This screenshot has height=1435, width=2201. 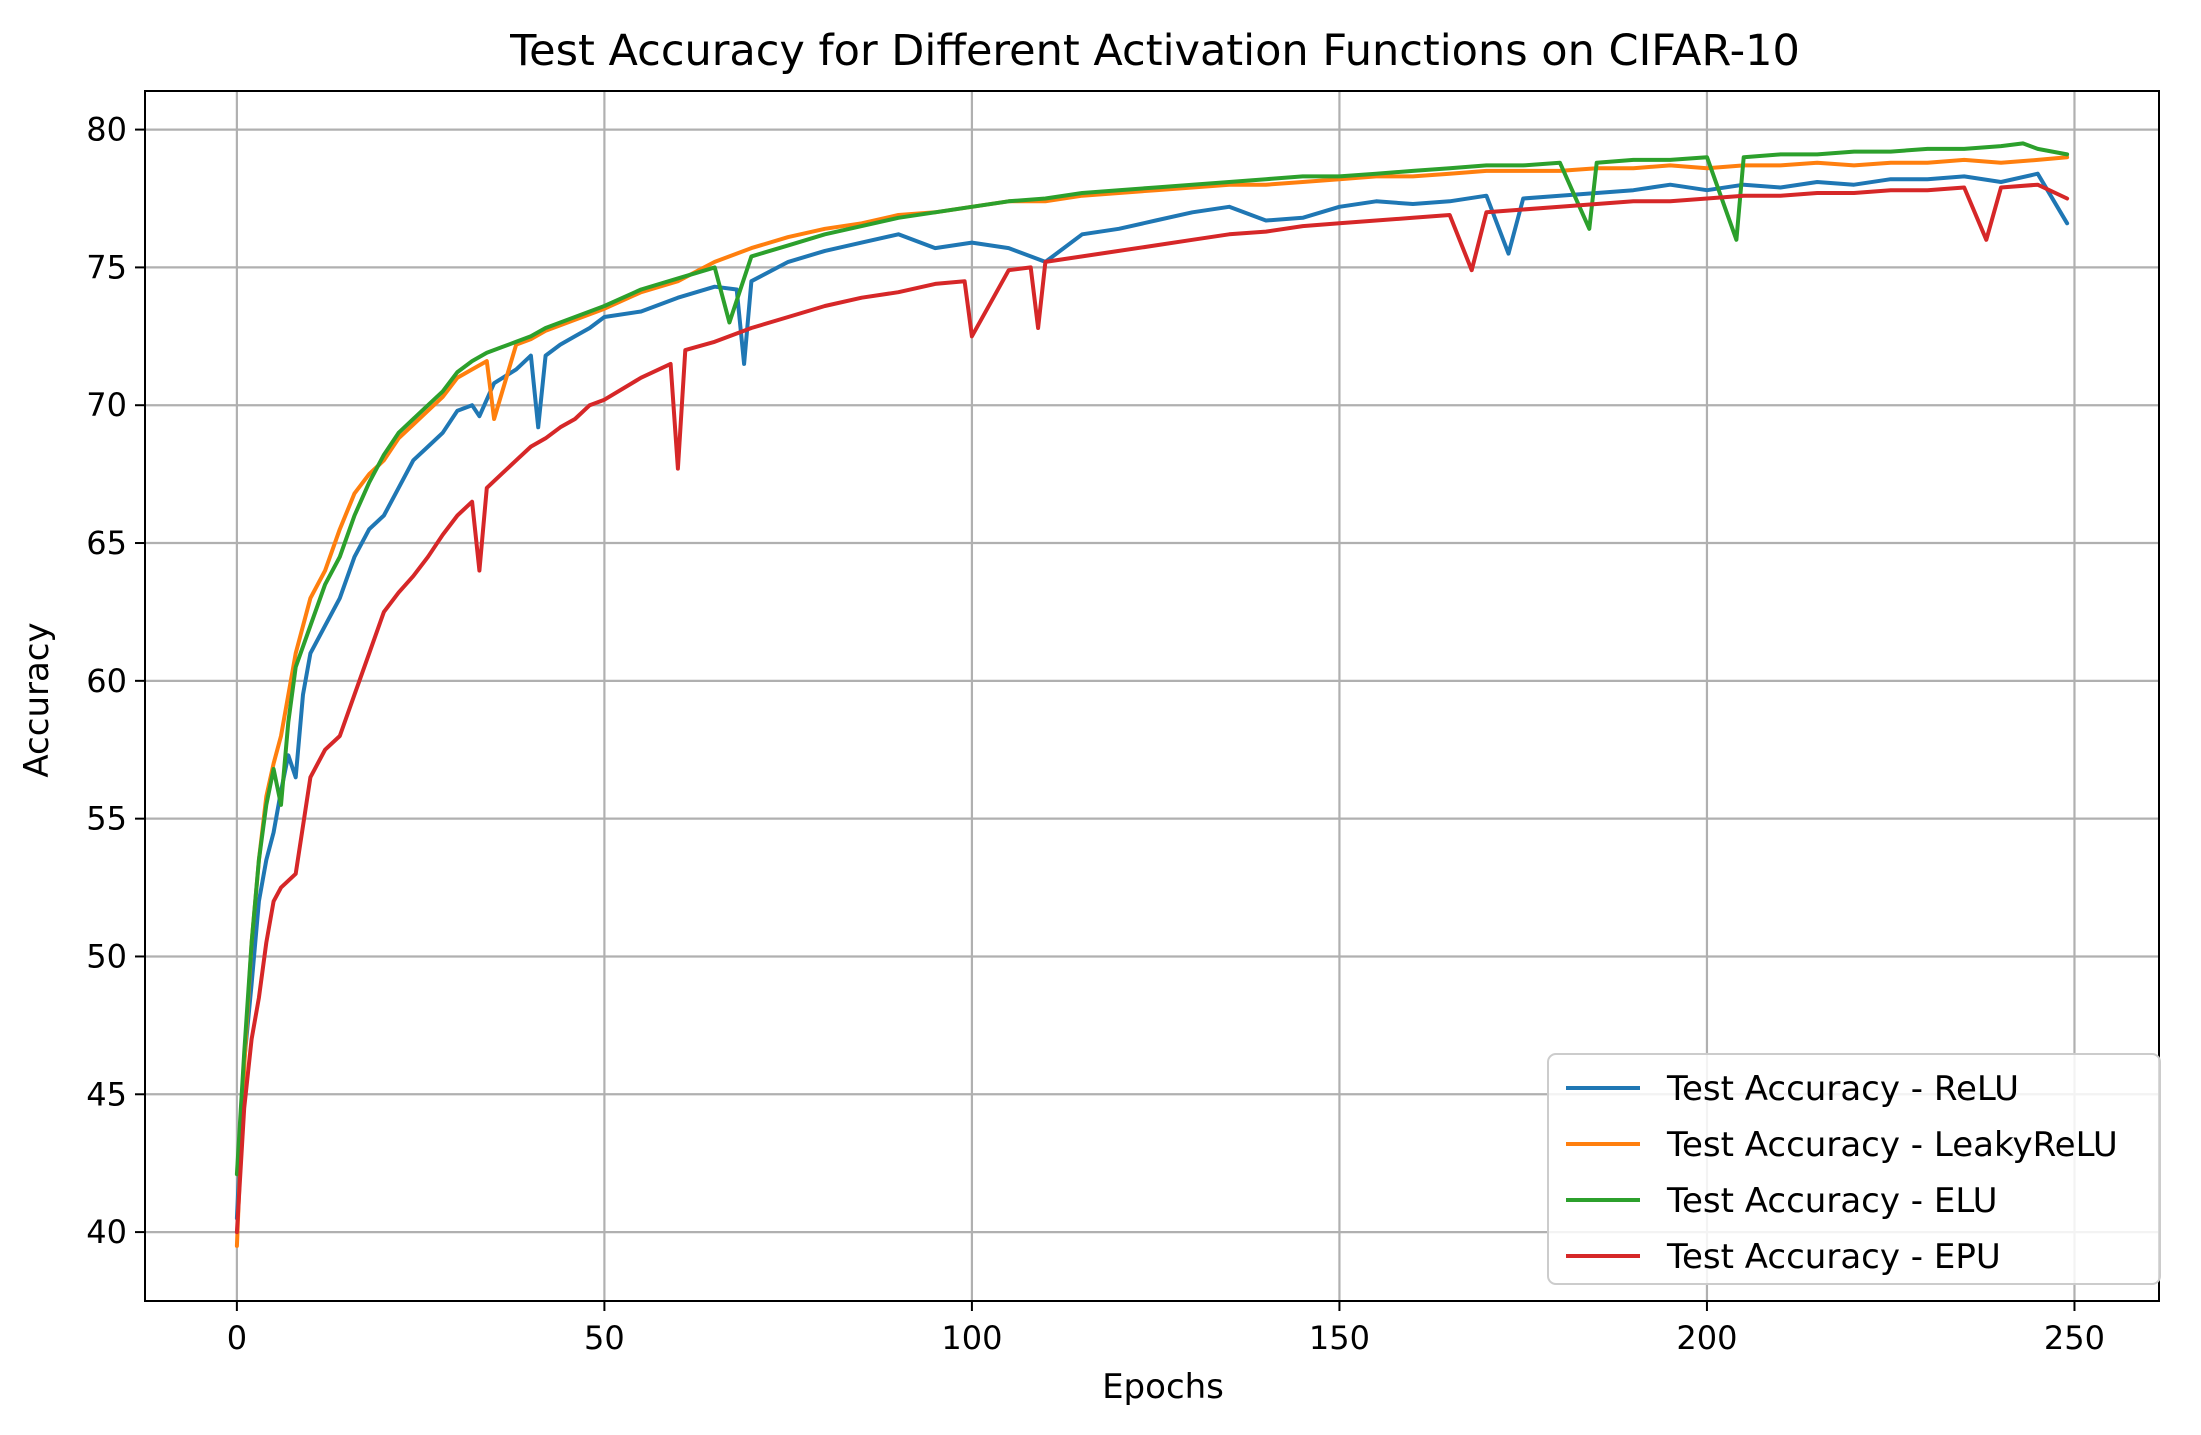 I want to click on legend-label: Test Accuracy - EPU, so click(x=1833, y=1257).